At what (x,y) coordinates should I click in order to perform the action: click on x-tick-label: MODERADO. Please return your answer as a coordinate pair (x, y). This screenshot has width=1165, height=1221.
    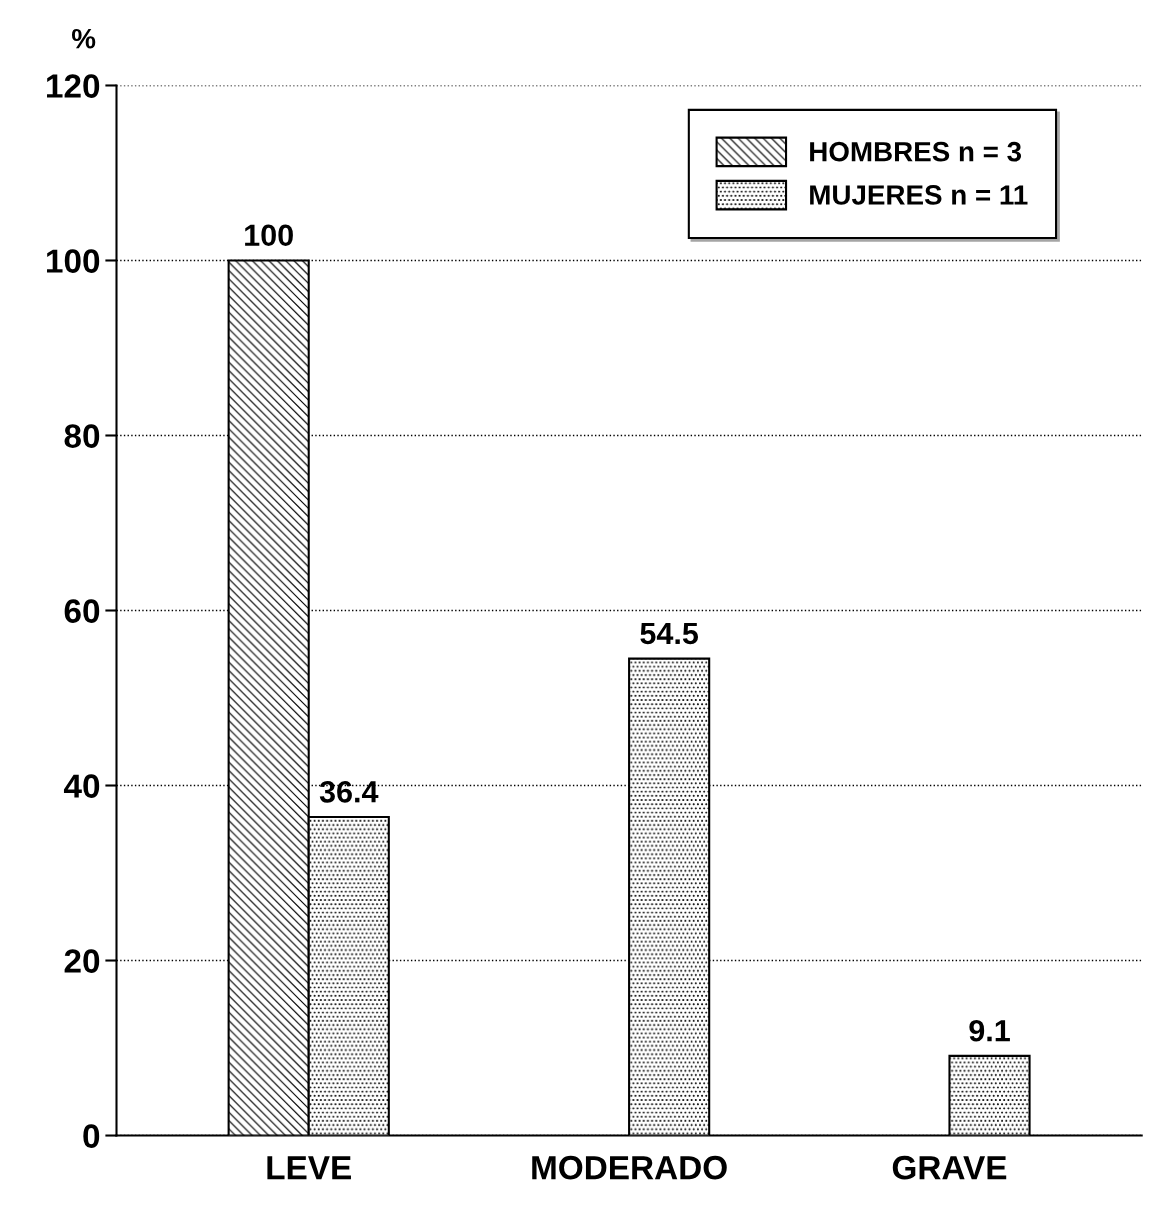
    Looking at the image, I should click on (629, 1167).